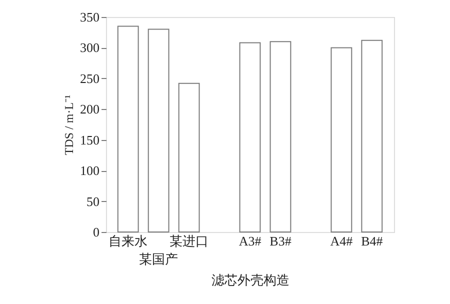  Describe the element at coordinates (90, 140) in the screenshot. I see `y-tick-label: 150` at that location.